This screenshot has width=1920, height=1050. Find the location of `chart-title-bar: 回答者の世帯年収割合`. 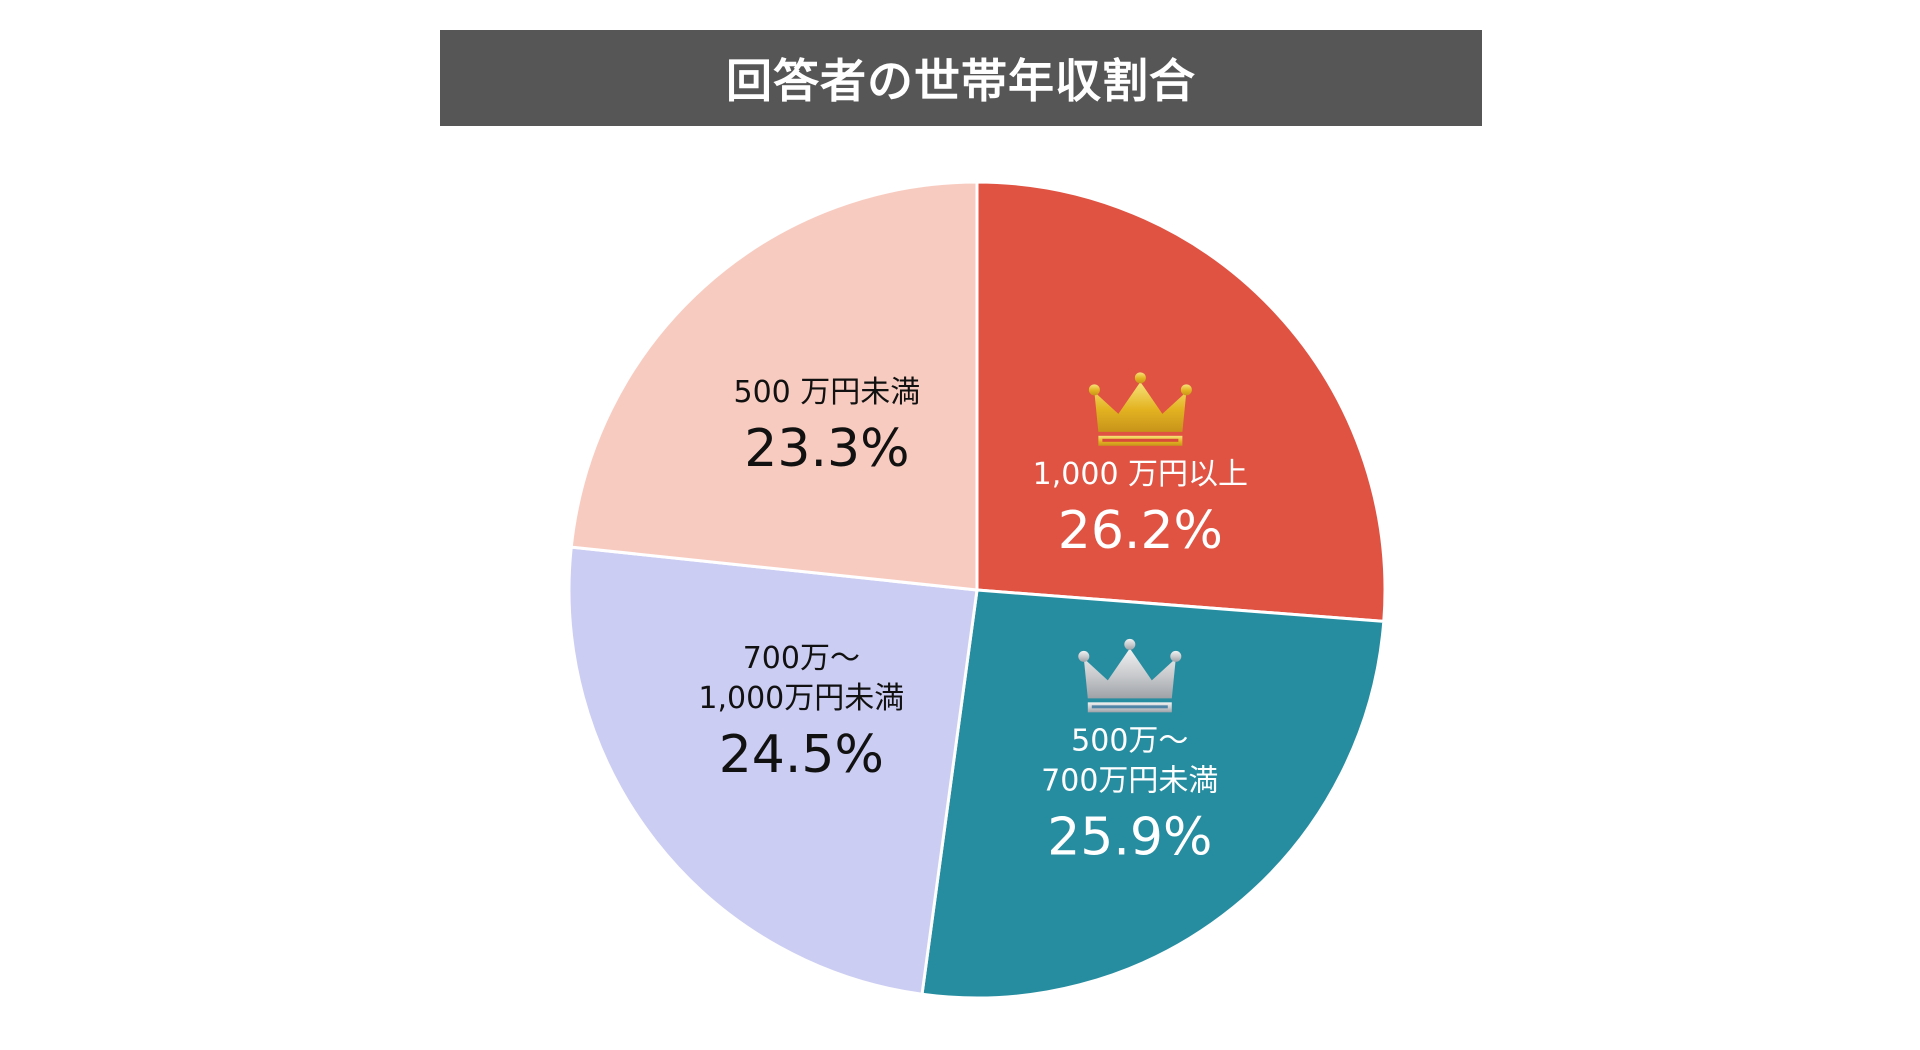

chart-title-bar: 回答者の世帯年収割合 is located at coordinates (961, 78).